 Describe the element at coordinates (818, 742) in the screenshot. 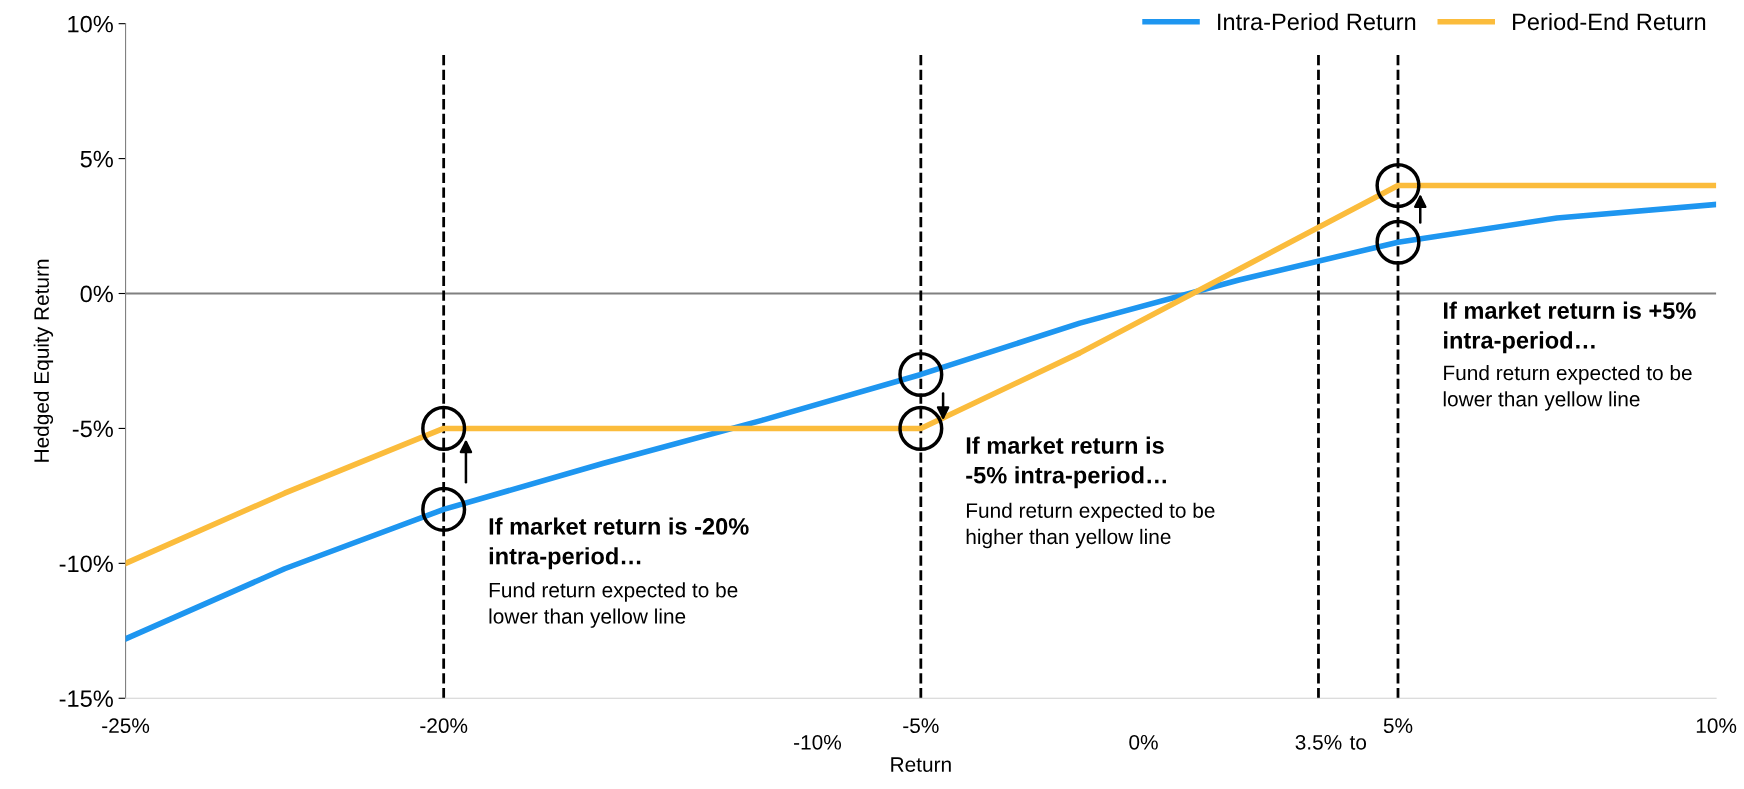

I see `text: -10%` at that location.